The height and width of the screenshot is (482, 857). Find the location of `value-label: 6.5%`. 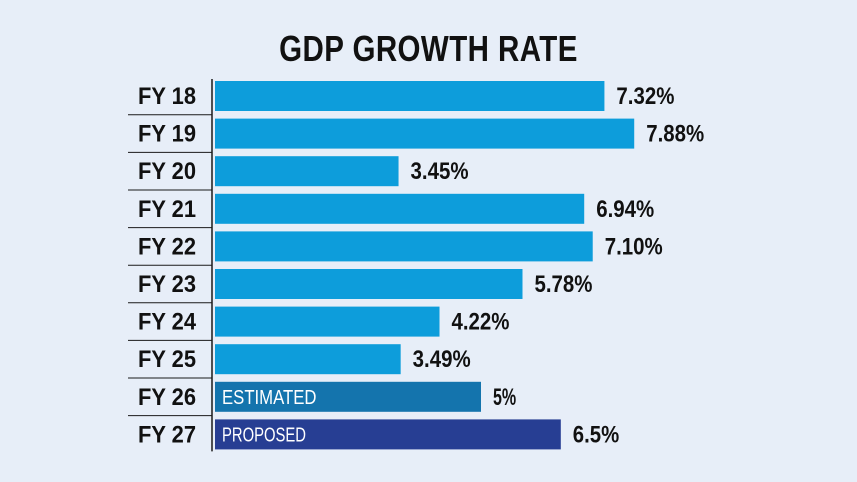

value-label: 6.5% is located at coordinates (596, 434).